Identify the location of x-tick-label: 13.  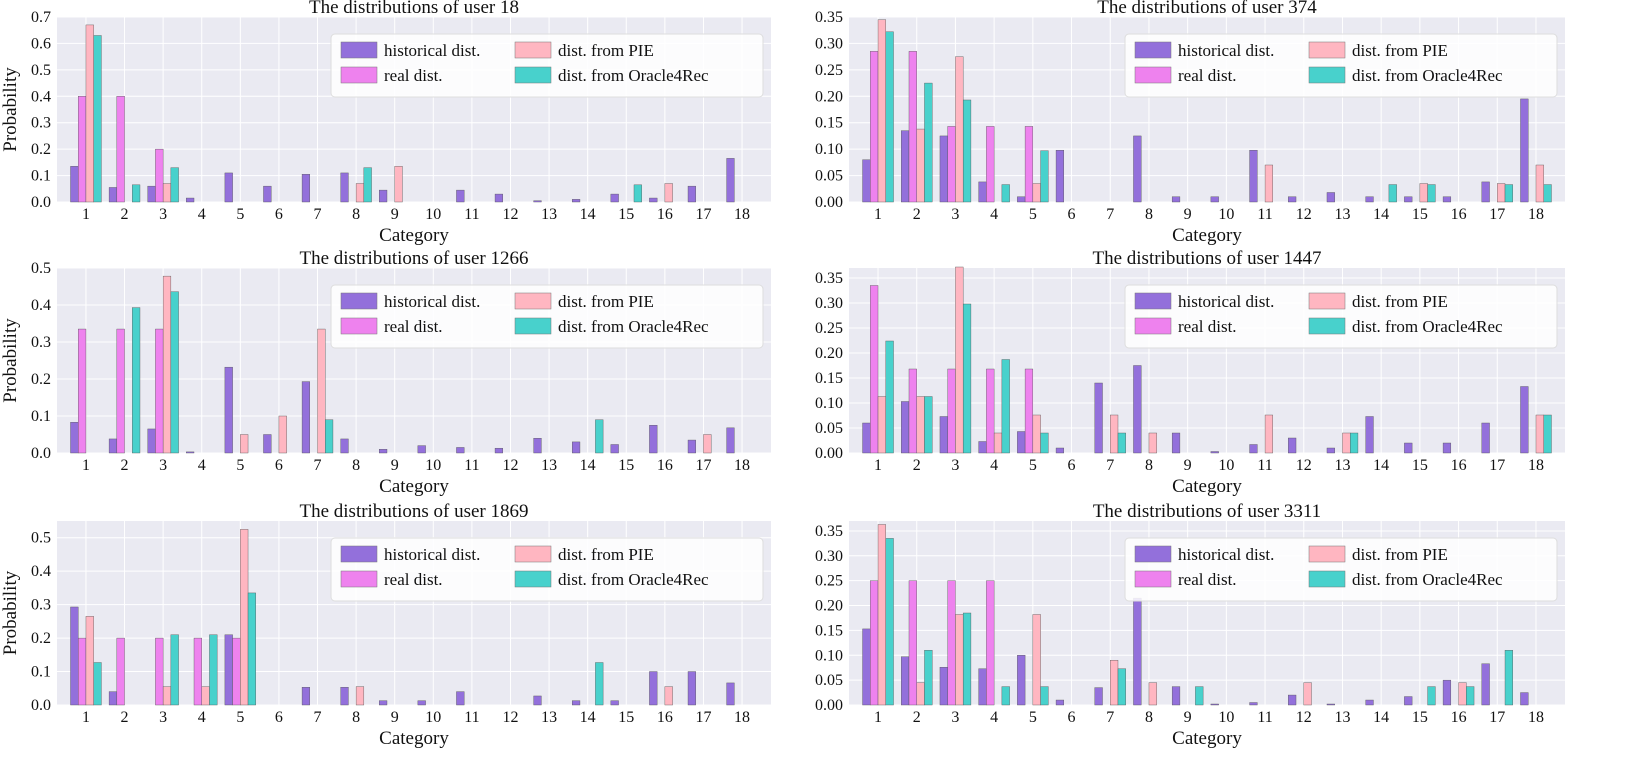
(549, 465).